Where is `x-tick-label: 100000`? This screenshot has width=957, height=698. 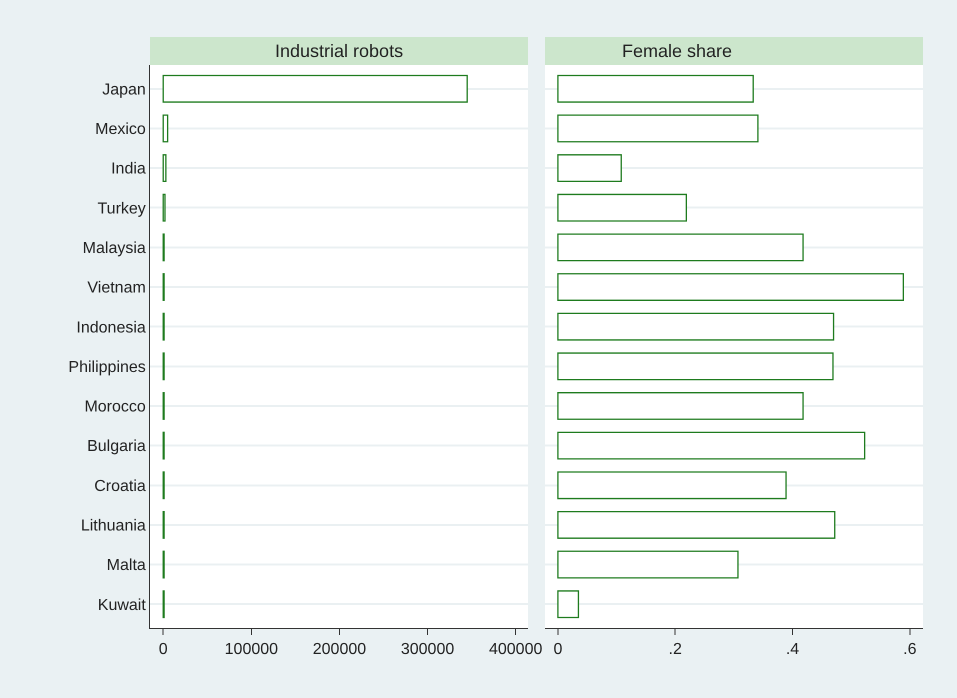 x-tick-label: 100000 is located at coordinates (251, 649).